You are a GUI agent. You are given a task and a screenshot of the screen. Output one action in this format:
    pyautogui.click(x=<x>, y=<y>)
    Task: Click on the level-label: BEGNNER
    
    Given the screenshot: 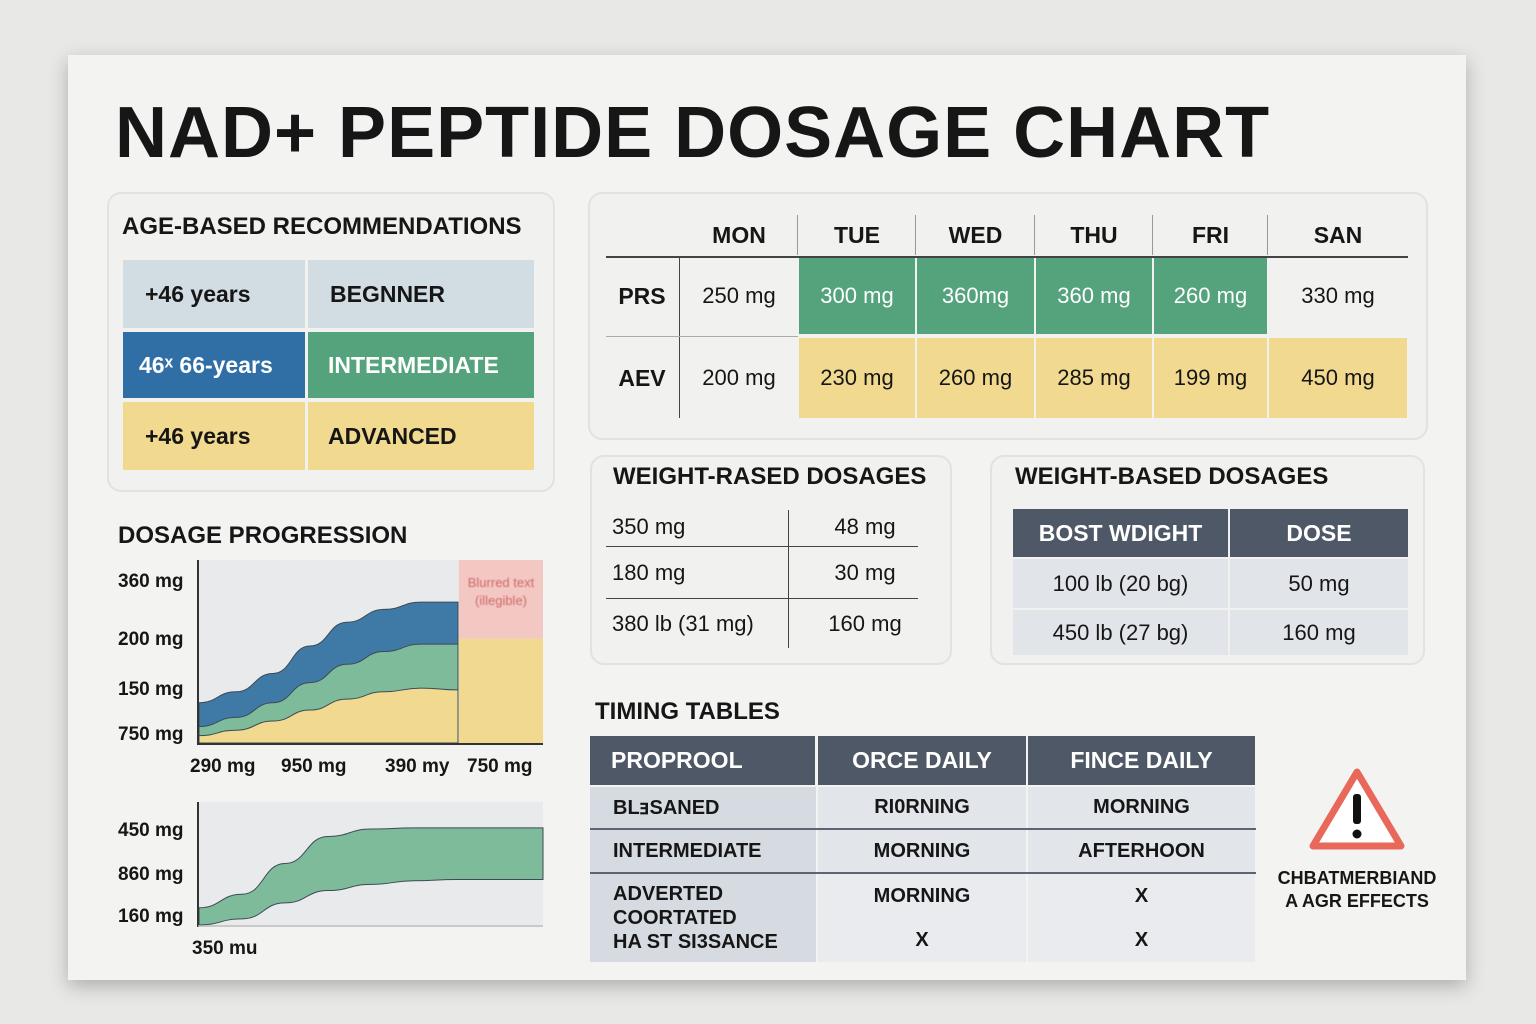 What is the action you would take?
    pyautogui.click(x=421, y=294)
    